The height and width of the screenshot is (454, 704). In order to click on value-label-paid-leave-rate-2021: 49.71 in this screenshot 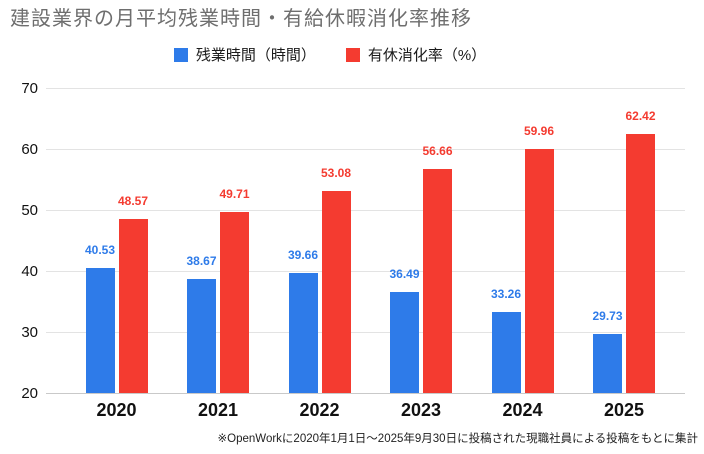, I will do `click(234, 193)`.